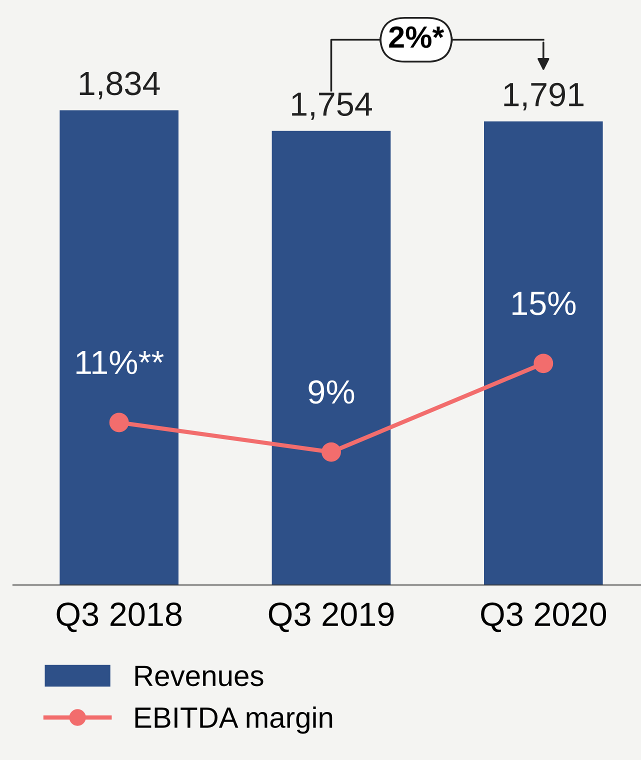 The width and height of the screenshot is (641, 760). What do you see at coordinates (199, 676) in the screenshot?
I see `legend-label: Revenues` at bounding box center [199, 676].